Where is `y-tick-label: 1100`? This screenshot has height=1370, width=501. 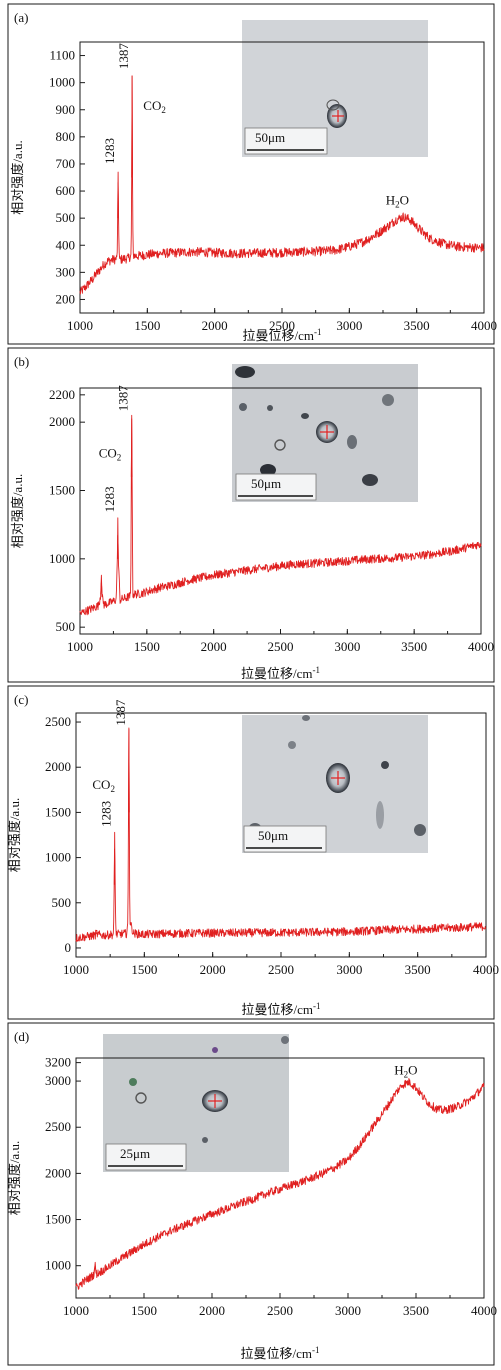
y-tick-label: 1100 is located at coordinates (62, 55).